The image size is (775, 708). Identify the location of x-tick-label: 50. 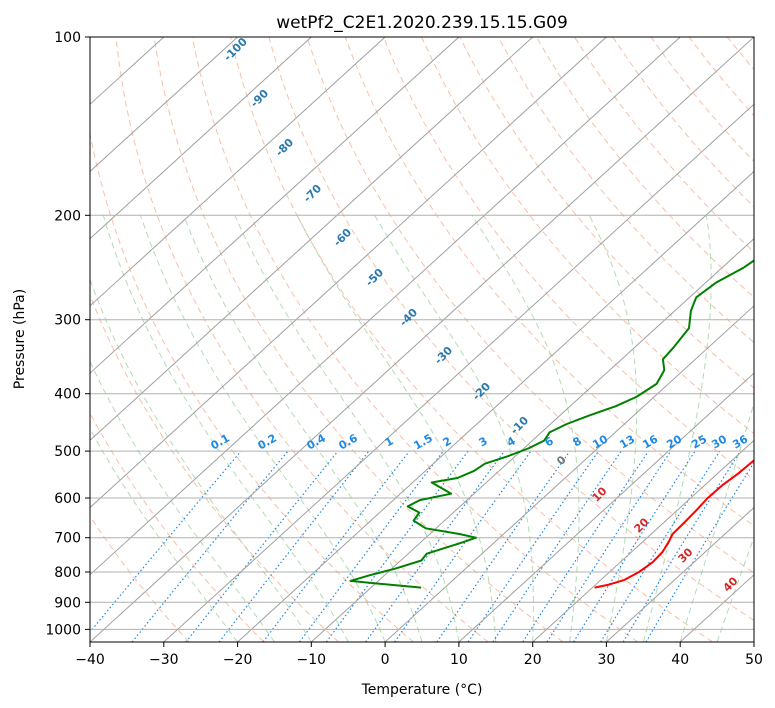
(754, 660).